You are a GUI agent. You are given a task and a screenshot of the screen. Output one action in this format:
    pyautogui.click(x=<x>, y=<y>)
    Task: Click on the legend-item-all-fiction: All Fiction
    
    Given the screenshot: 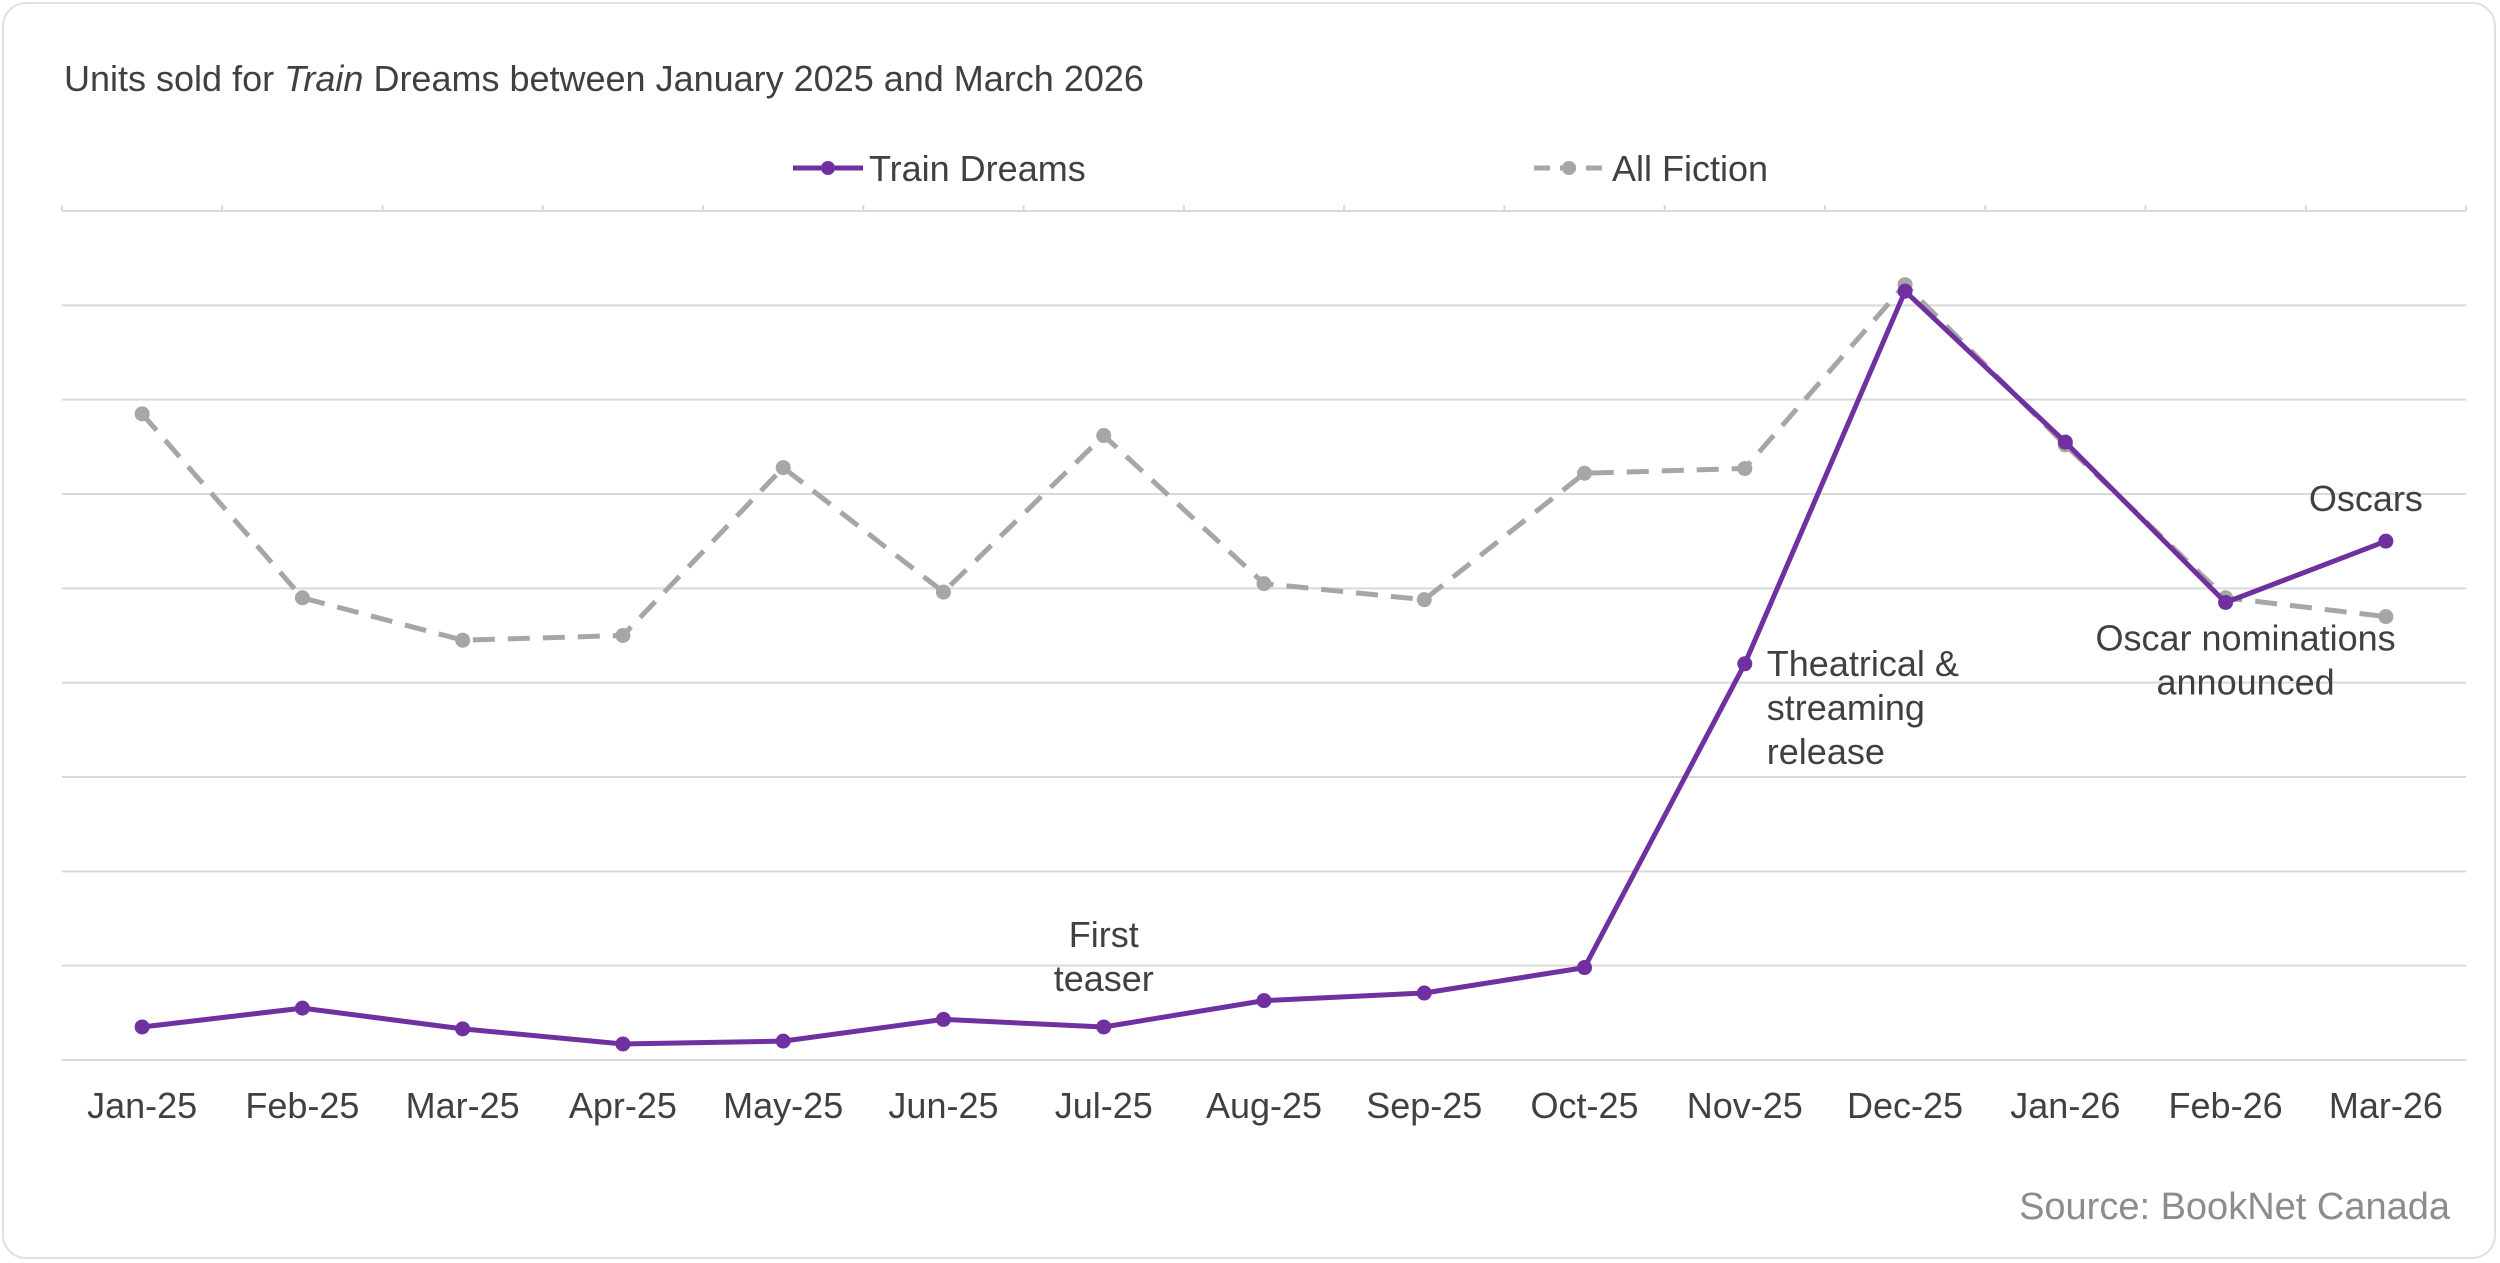 What is the action you would take?
    pyautogui.click(x=1651, y=168)
    